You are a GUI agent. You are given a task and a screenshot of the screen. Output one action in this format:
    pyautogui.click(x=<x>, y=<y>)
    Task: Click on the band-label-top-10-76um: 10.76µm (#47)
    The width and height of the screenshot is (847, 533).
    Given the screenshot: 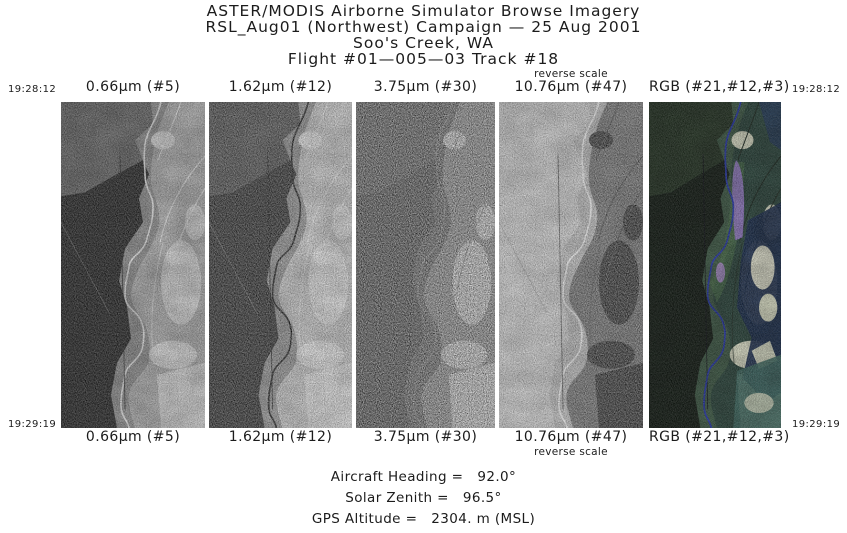 What is the action you would take?
    pyautogui.click(x=571, y=87)
    